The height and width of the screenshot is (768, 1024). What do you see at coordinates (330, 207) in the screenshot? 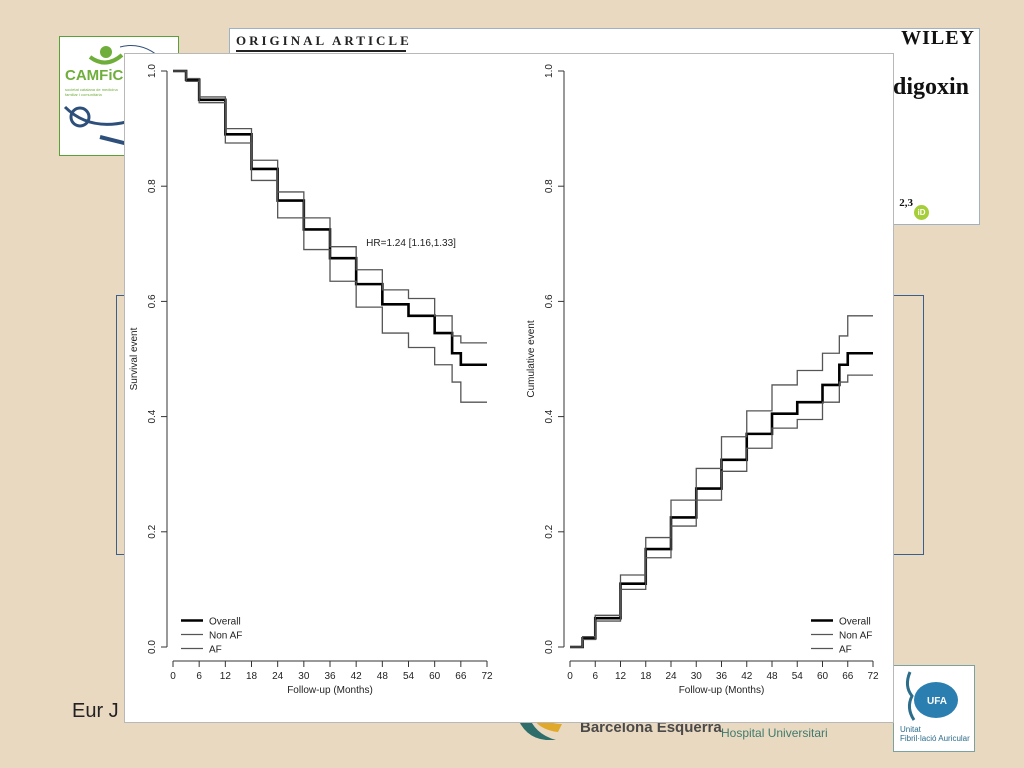
I see `panel1-series-non-af` at bounding box center [330, 207].